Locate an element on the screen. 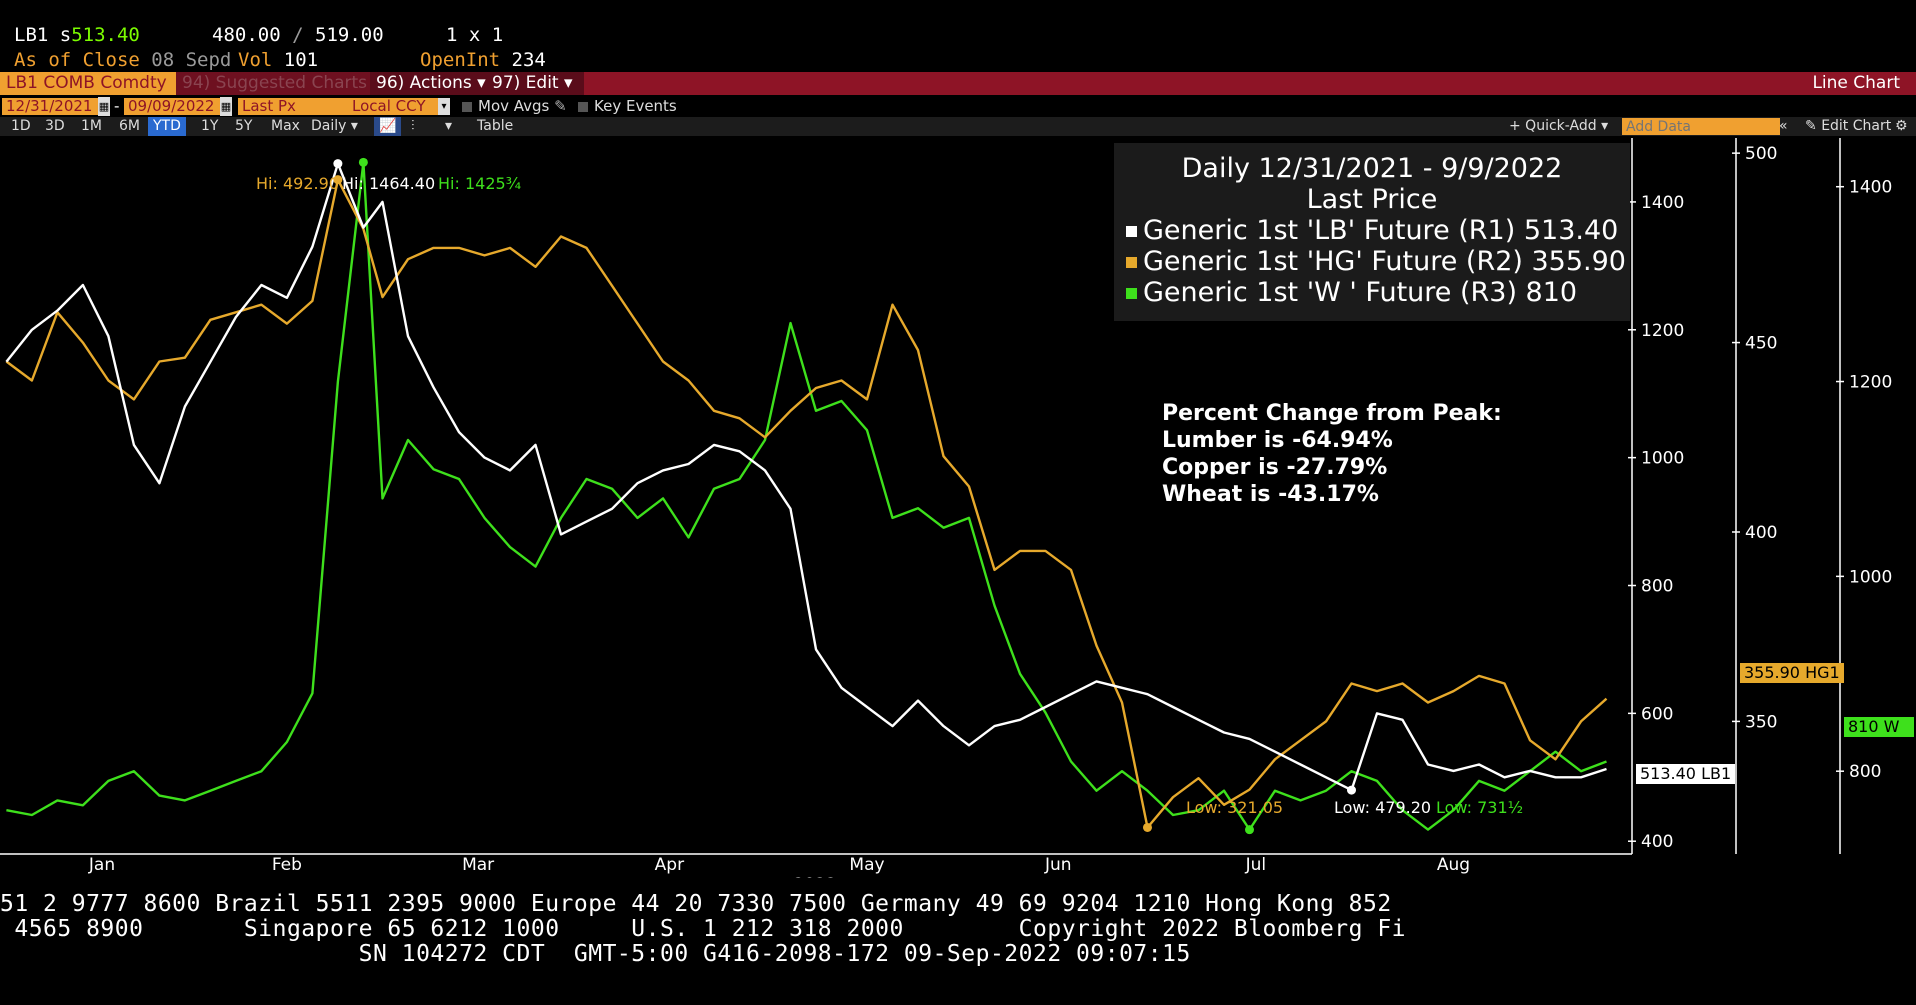  vol-value: 101 is located at coordinates (301, 60).